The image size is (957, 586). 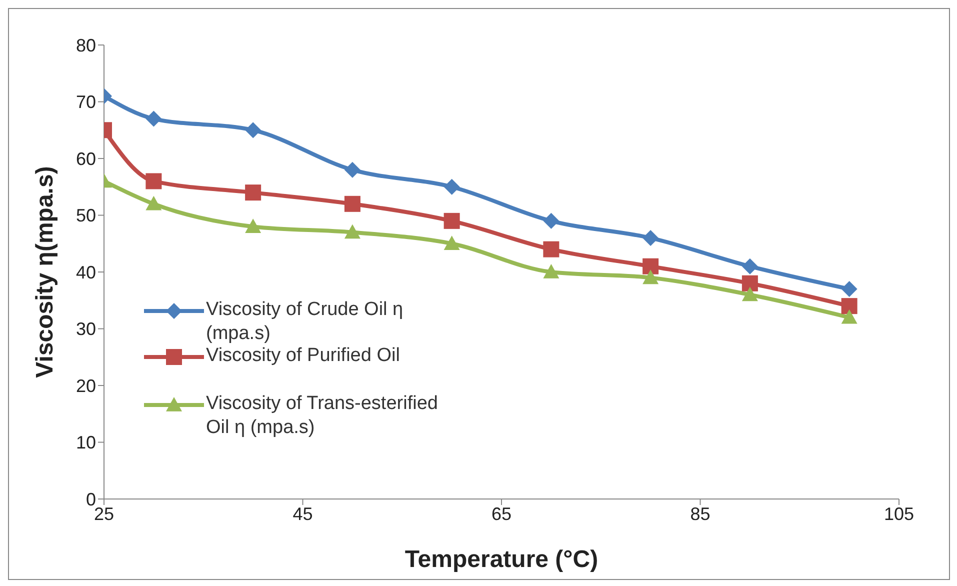 I want to click on x-tick-label: 105, so click(x=899, y=514).